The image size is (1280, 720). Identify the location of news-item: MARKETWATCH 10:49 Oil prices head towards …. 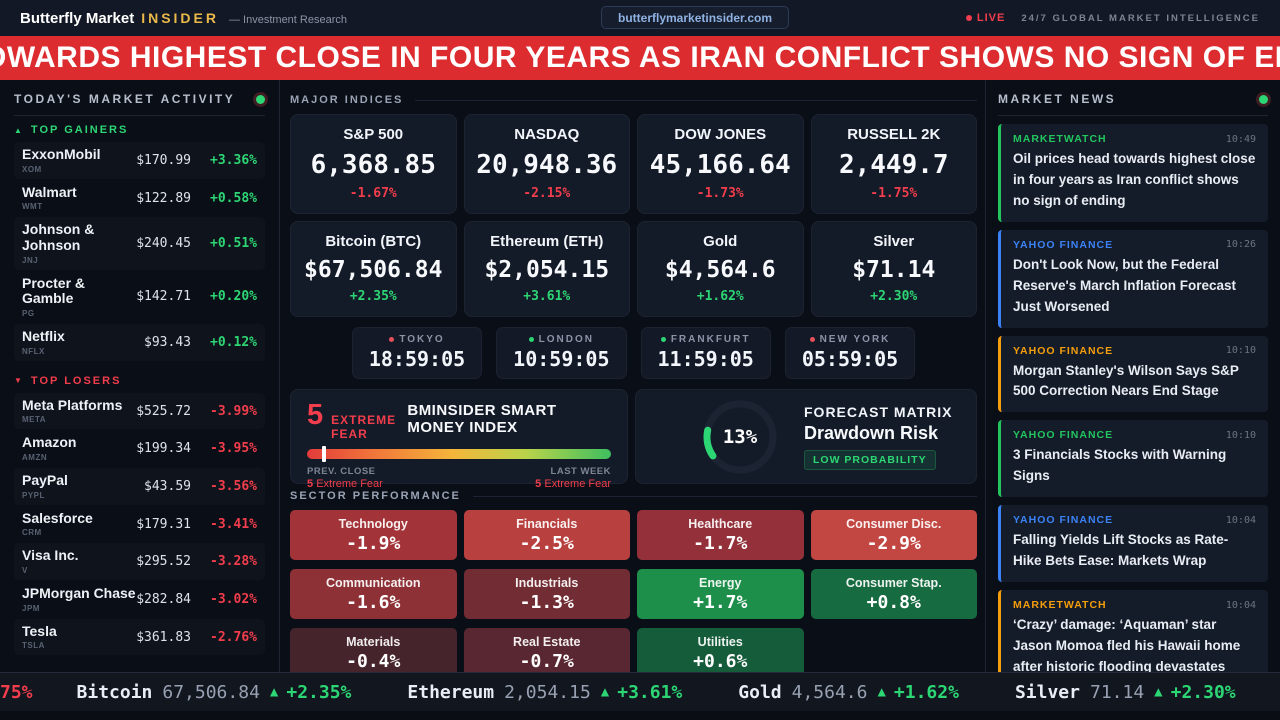
(1133, 173).